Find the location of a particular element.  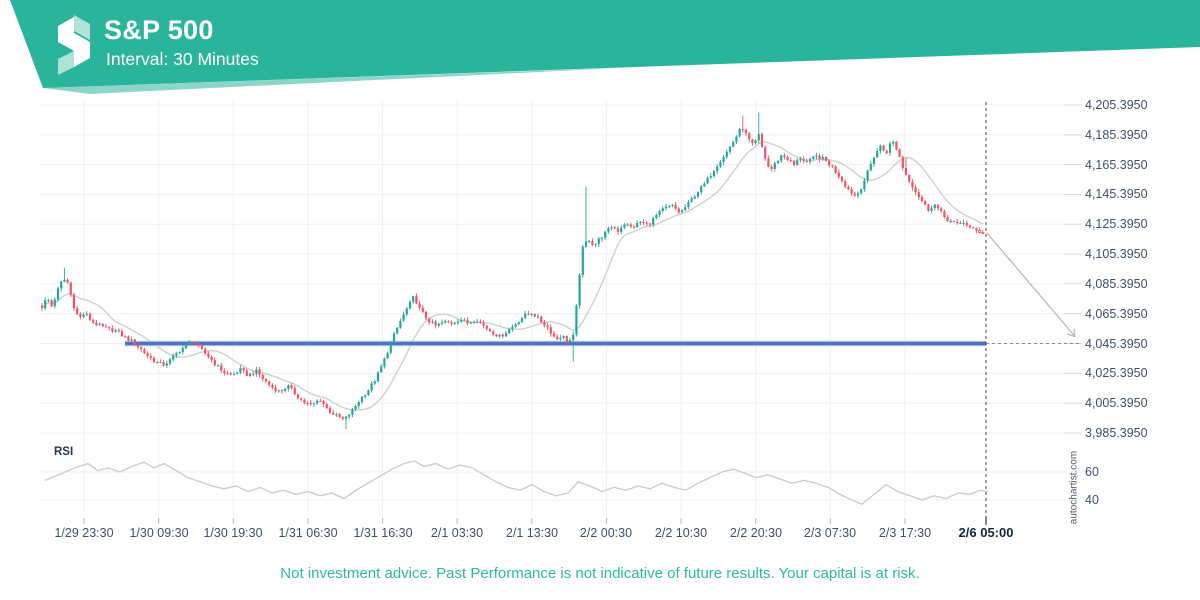

price-axis-label: 4,125.3950 is located at coordinates (1116, 224).